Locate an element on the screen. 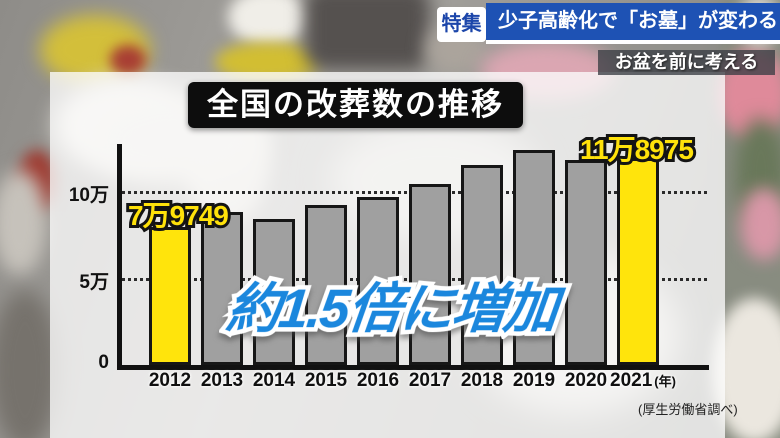  feature-badge: 特集 is located at coordinates (461, 24).